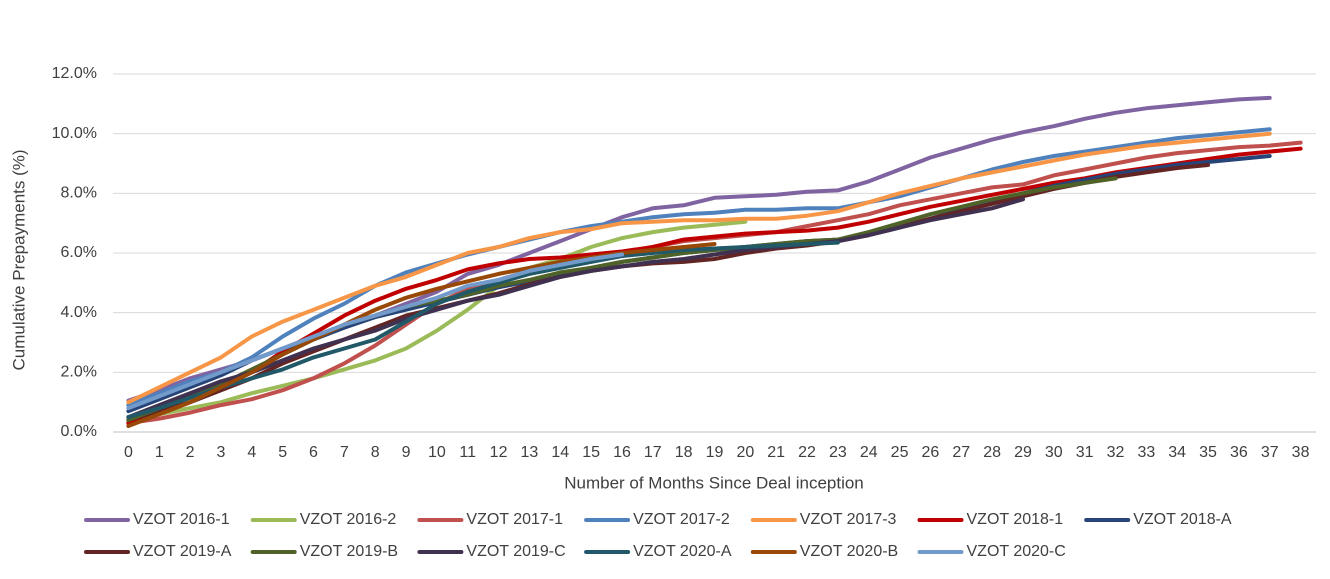 The height and width of the screenshot is (579, 1330). What do you see at coordinates (514, 519) in the screenshot?
I see `legend-label: VZOT 2017-1` at bounding box center [514, 519].